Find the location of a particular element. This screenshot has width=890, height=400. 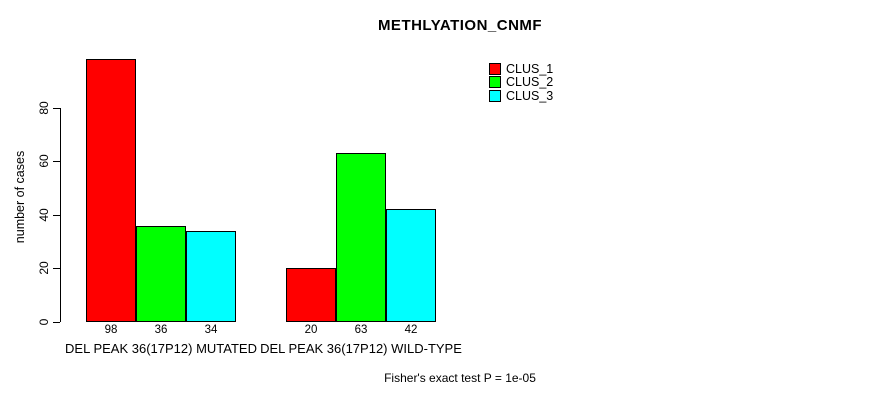

y-axis-line is located at coordinates (60, 214).